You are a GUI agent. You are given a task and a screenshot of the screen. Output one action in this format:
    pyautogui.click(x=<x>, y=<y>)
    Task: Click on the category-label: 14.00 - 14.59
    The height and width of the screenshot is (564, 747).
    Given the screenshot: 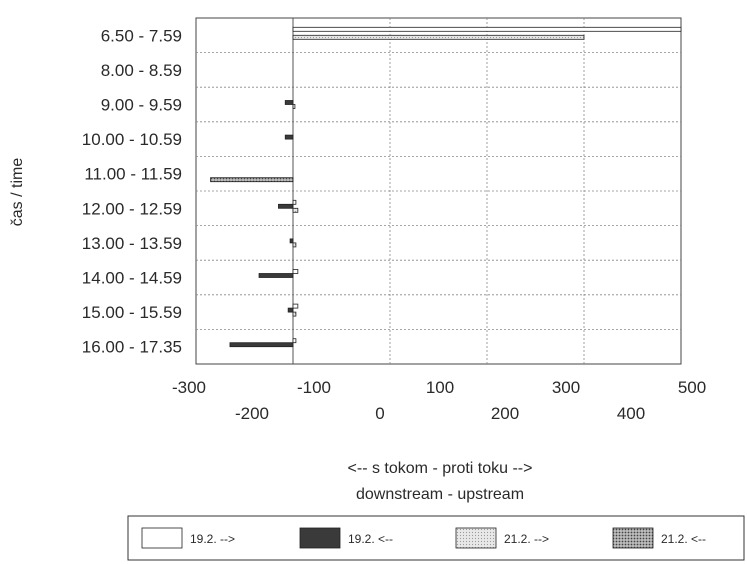 What is the action you would take?
    pyautogui.click(x=132, y=278)
    